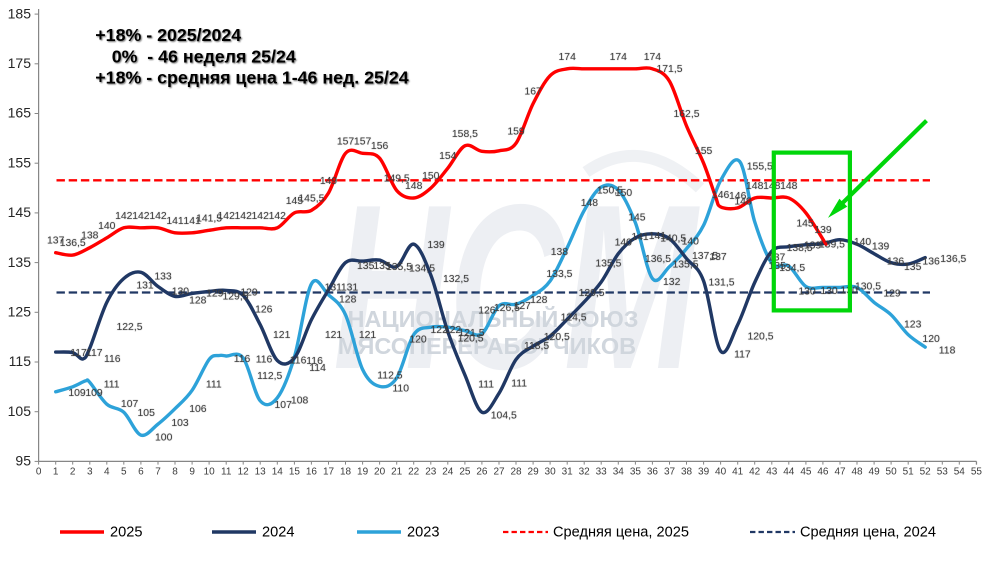  Describe the element at coordinates (487, 346) in the screenshot. I see `svg-text: МЯСОПЕРЕРАБОТЧИКОВ` at that location.